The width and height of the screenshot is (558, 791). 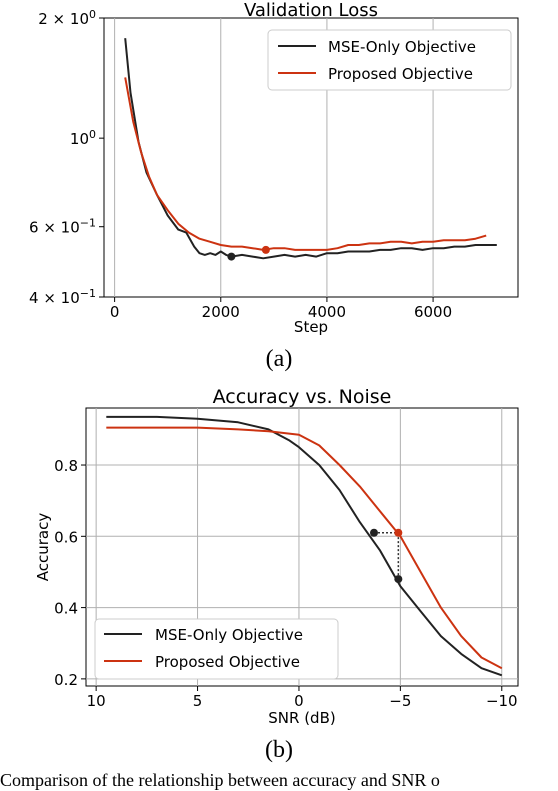 What do you see at coordinates (327, 312) in the screenshot?
I see `x-tick-label: 4000` at bounding box center [327, 312].